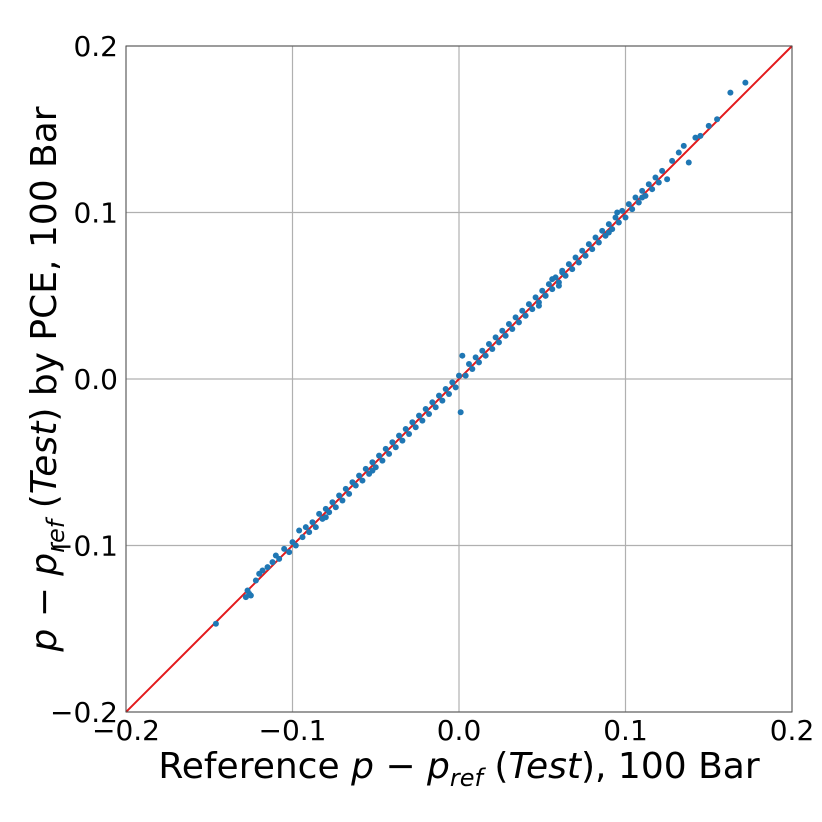  Describe the element at coordinates (438, 766) in the screenshot. I see `x-label-var2: p` at that location.